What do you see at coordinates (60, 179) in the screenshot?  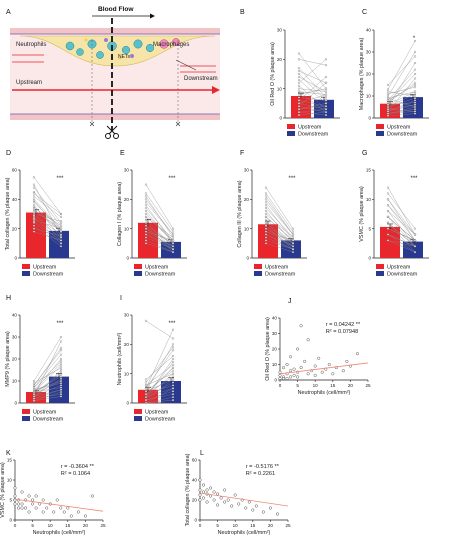 I see `significance-marker: ***` at bounding box center [60, 179].